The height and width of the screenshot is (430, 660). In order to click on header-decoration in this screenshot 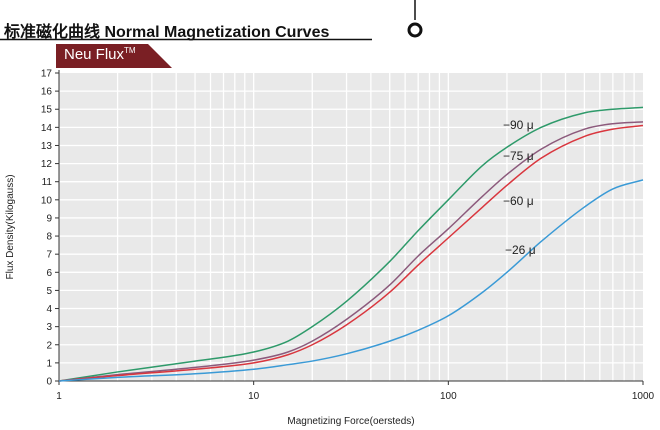, I will do `click(211, 20)`.